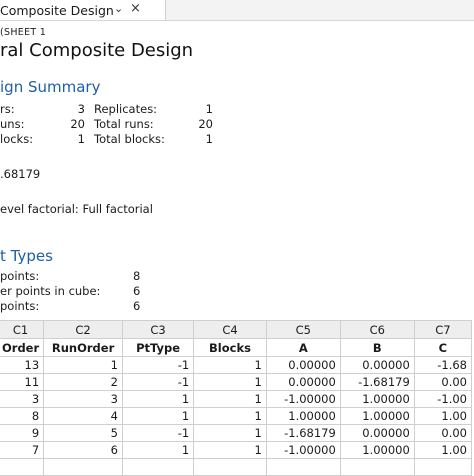 This screenshot has height=476, width=474. I want to click on table-cell: -1.00, so click(443, 399).